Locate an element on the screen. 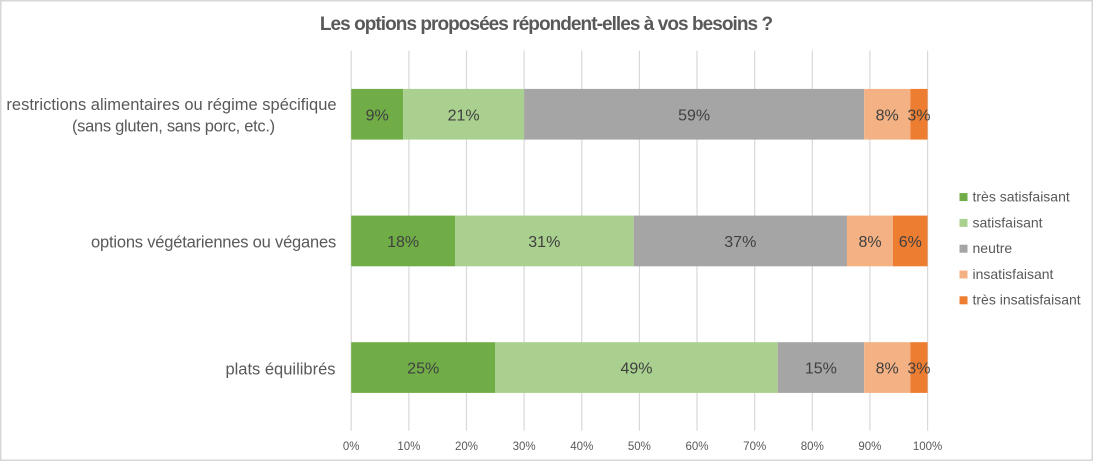  svg-text: 25% is located at coordinates (423, 369).